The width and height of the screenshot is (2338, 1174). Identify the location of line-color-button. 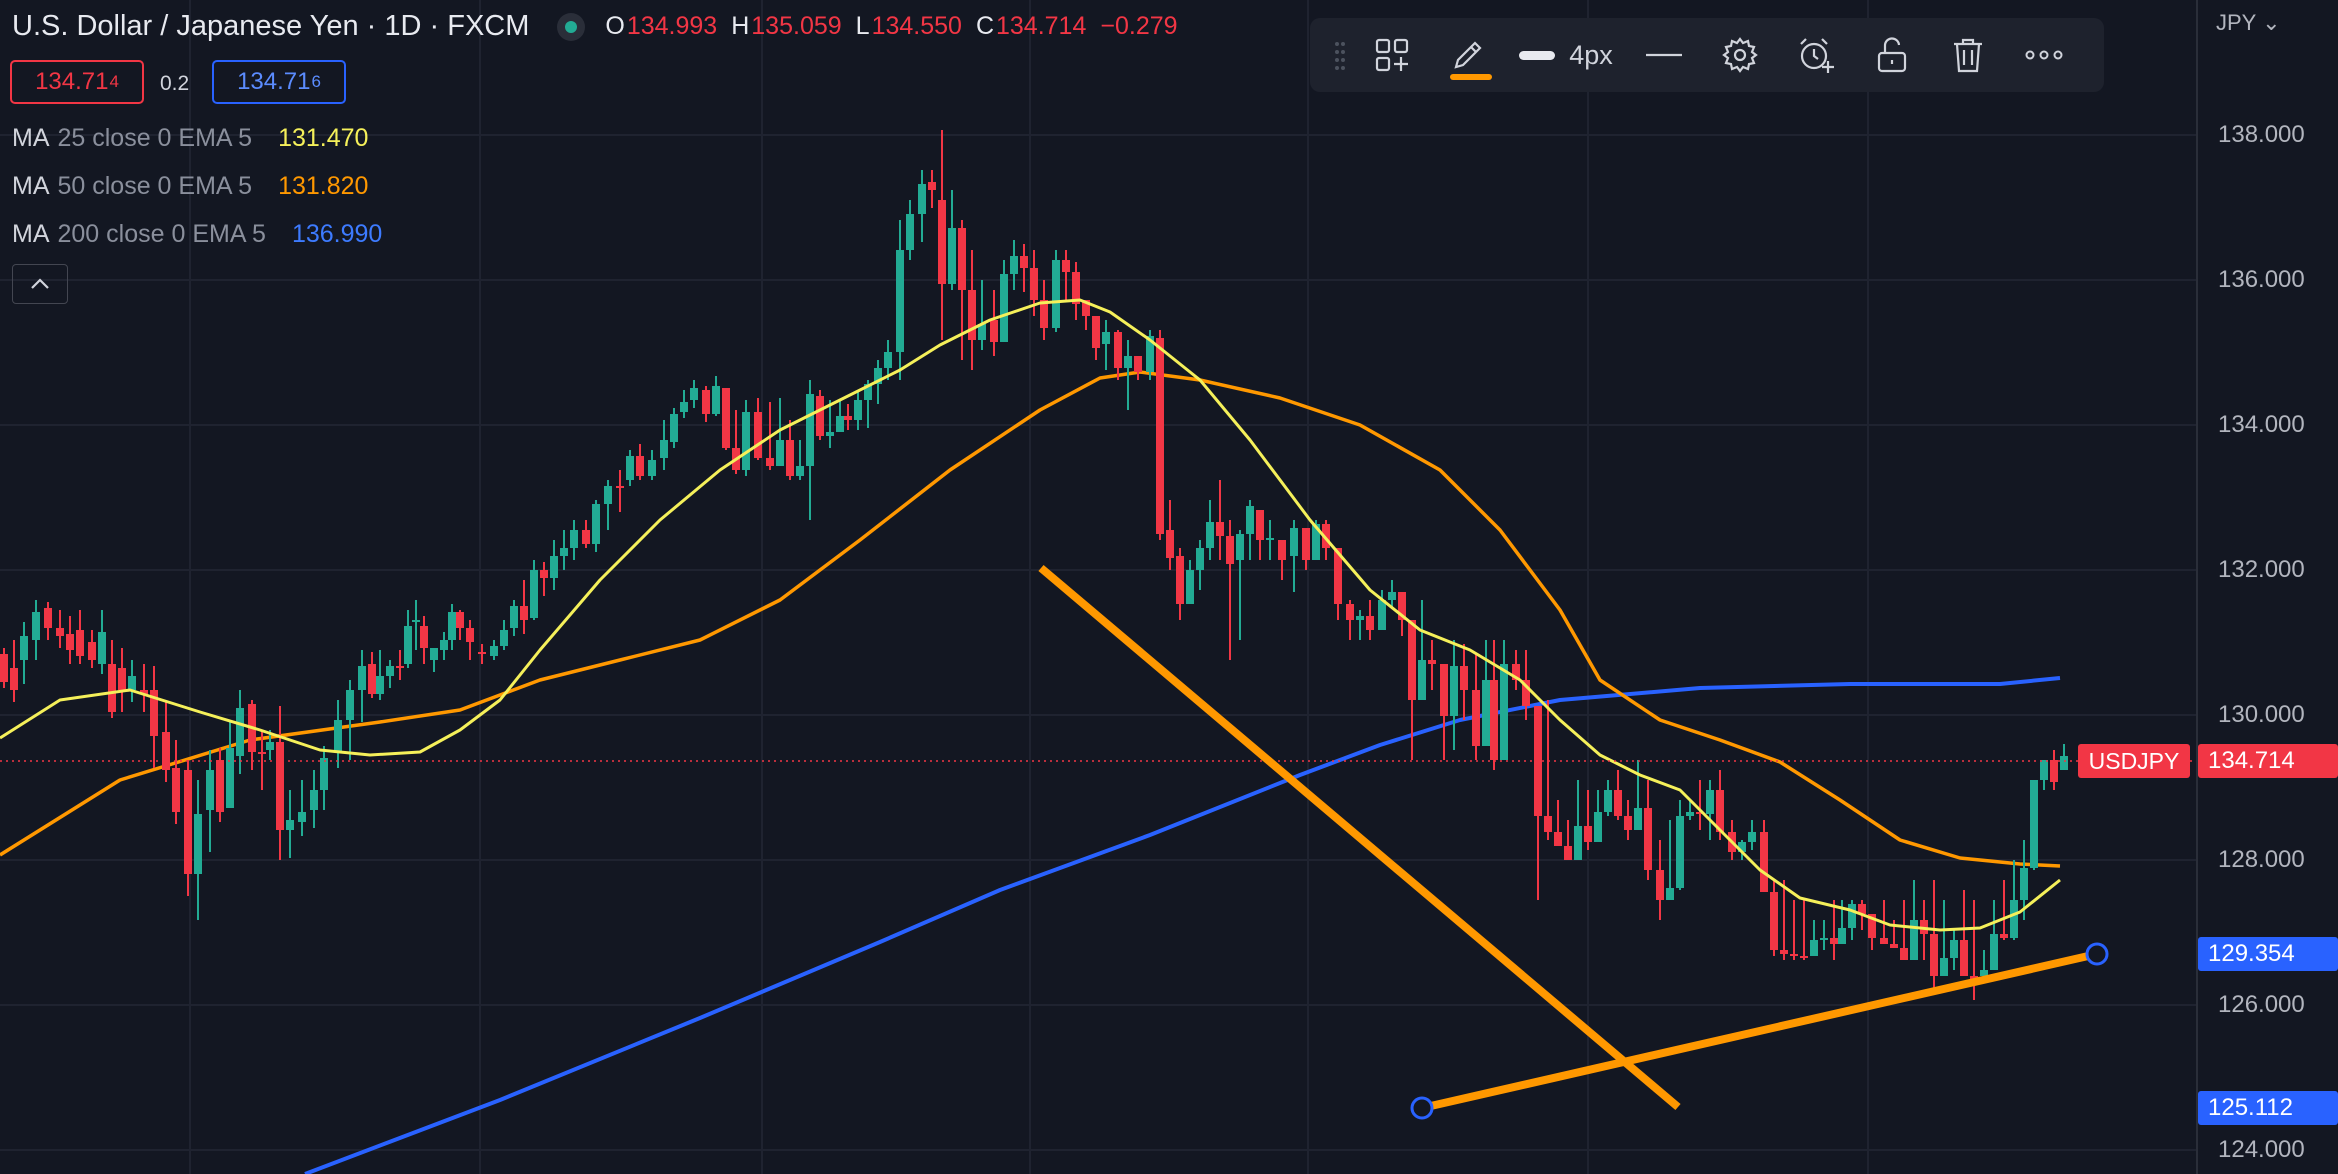
(1468, 55).